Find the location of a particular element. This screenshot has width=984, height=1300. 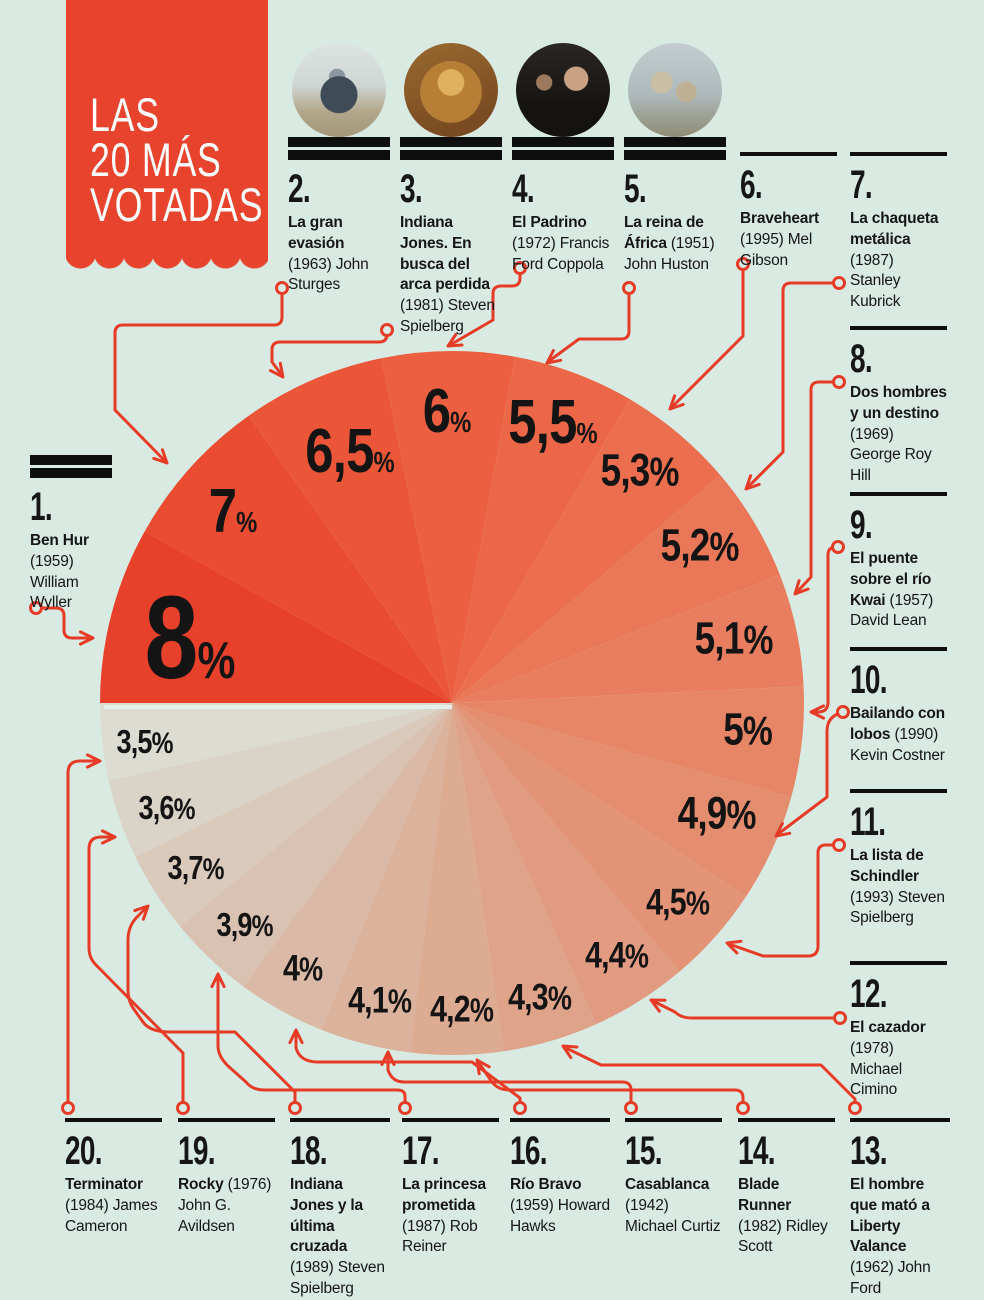

entry-detail: (1963) John Sturges is located at coordinates (328, 274).